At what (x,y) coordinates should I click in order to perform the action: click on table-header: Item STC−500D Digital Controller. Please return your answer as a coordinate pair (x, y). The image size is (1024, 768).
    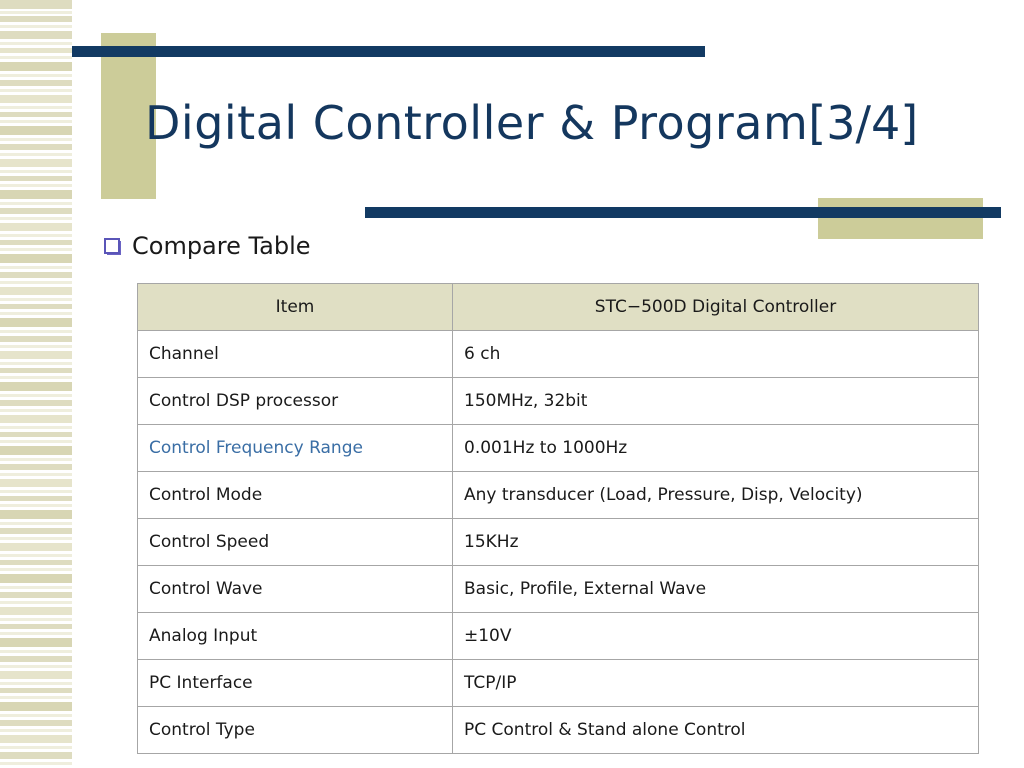
    Looking at the image, I should click on (558, 307).